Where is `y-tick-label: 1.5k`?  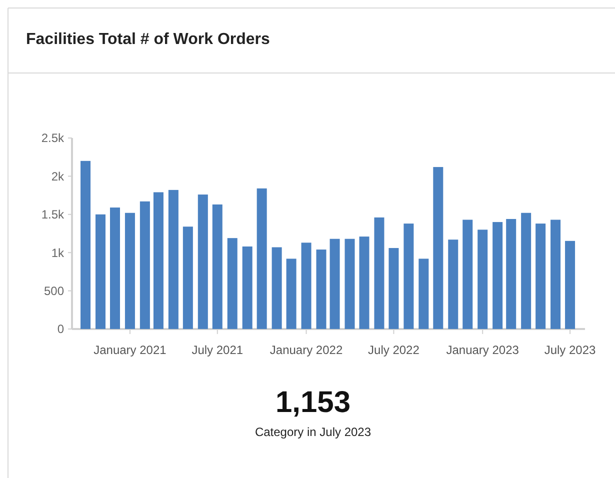 y-tick-label: 1.5k is located at coordinates (53, 215).